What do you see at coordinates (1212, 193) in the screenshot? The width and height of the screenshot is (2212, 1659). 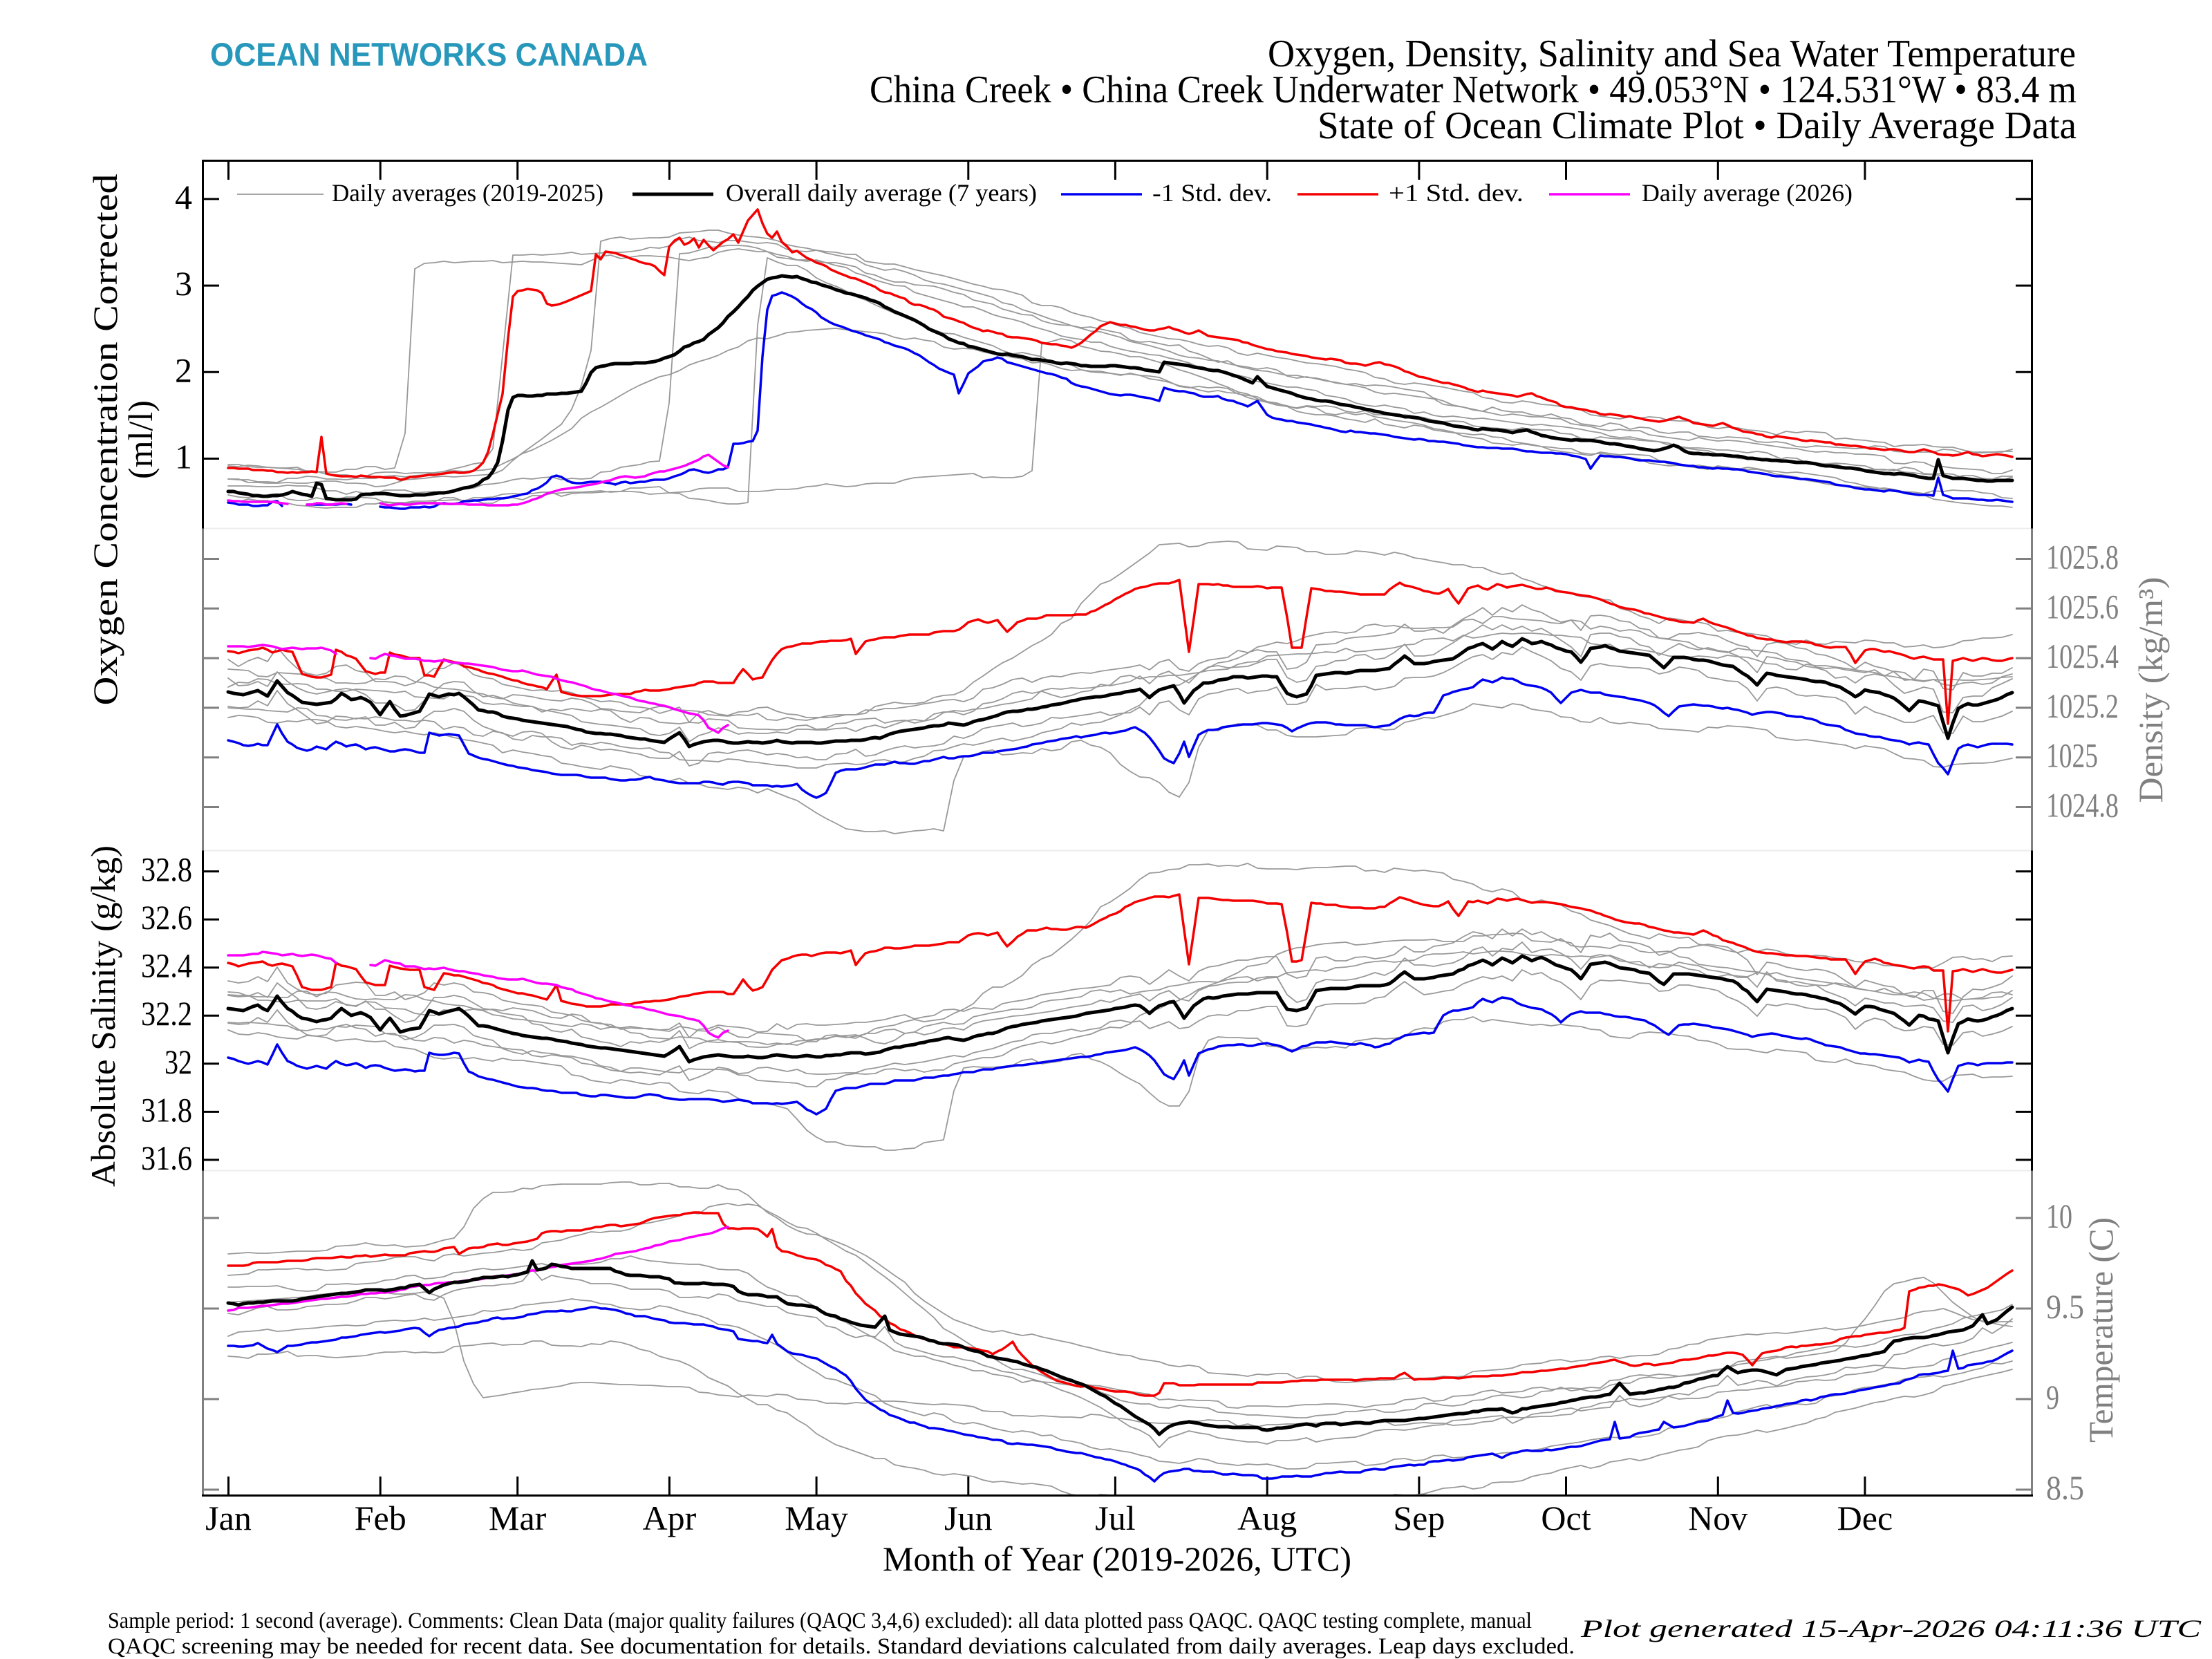 I see `svg-text: -1 Std. dev.` at bounding box center [1212, 193].